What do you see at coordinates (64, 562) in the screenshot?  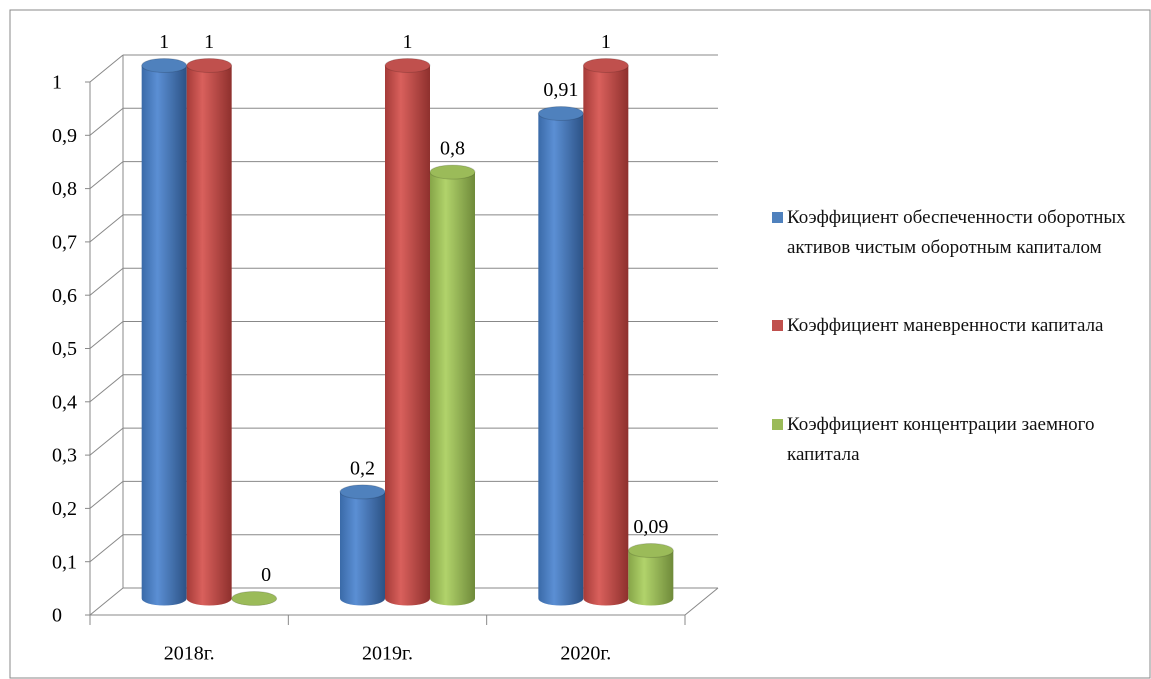 I see `y-tick-label: 0,1` at bounding box center [64, 562].